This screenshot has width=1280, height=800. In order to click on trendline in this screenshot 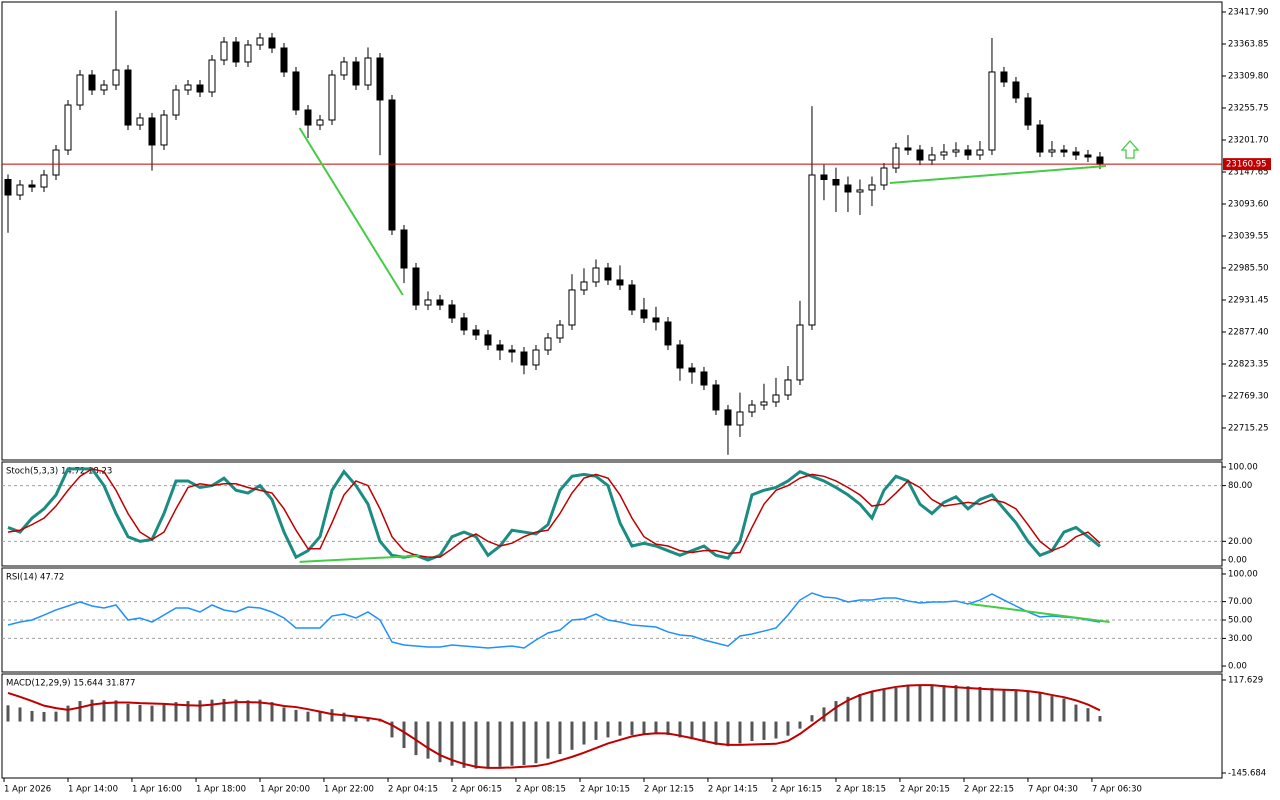, I will do `click(998, 174)`.